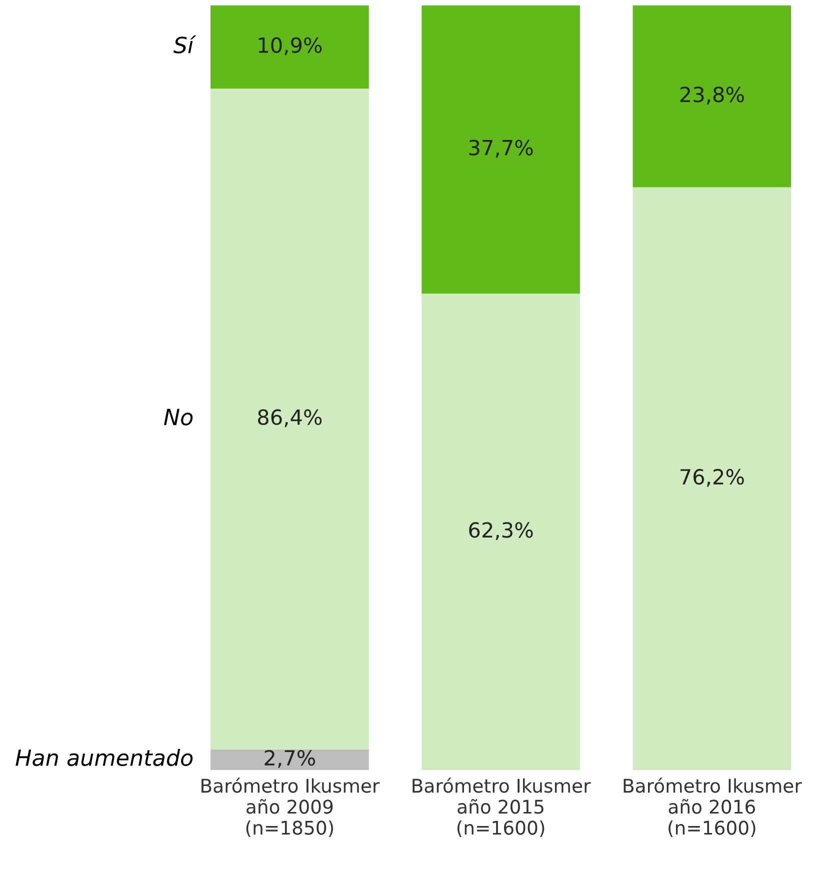  What do you see at coordinates (291, 808) in the screenshot?
I see `x-tick-label: Barómetro Ikusmer año 2009 (n=1850)` at bounding box center [291, 808].